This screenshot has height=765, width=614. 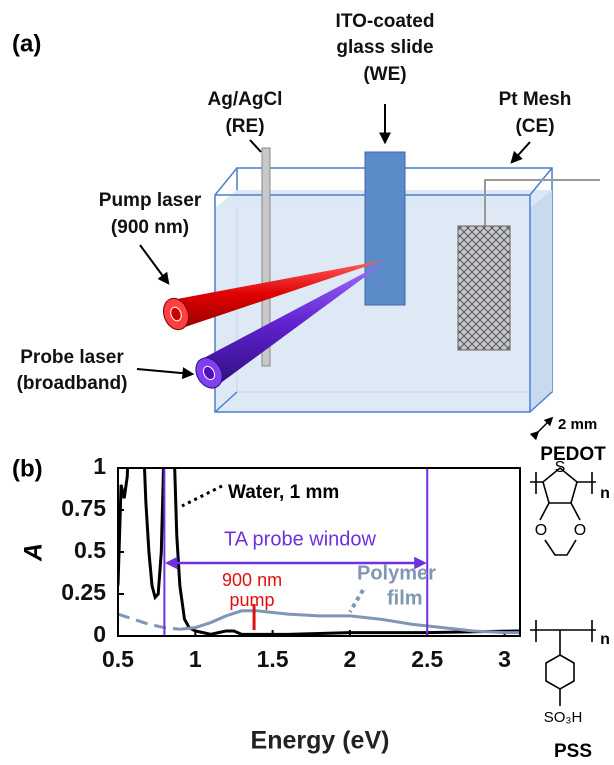 What do you see at coordinates (563, 663) in the screenshot?
I see `pss-bonds` at bounding box center [563, 663].